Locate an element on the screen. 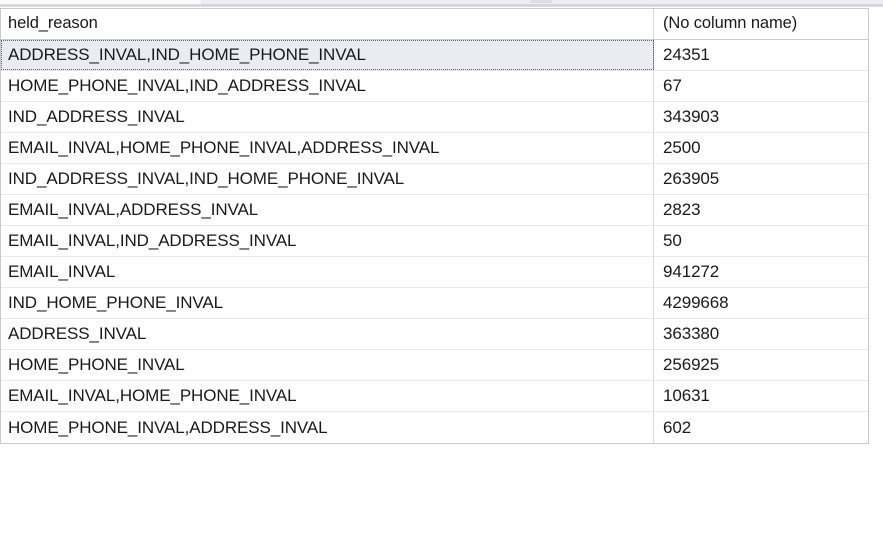 The width and height of the screenshot is (883, 547). cell-count: 941272 is located at coordinates (691, 271).